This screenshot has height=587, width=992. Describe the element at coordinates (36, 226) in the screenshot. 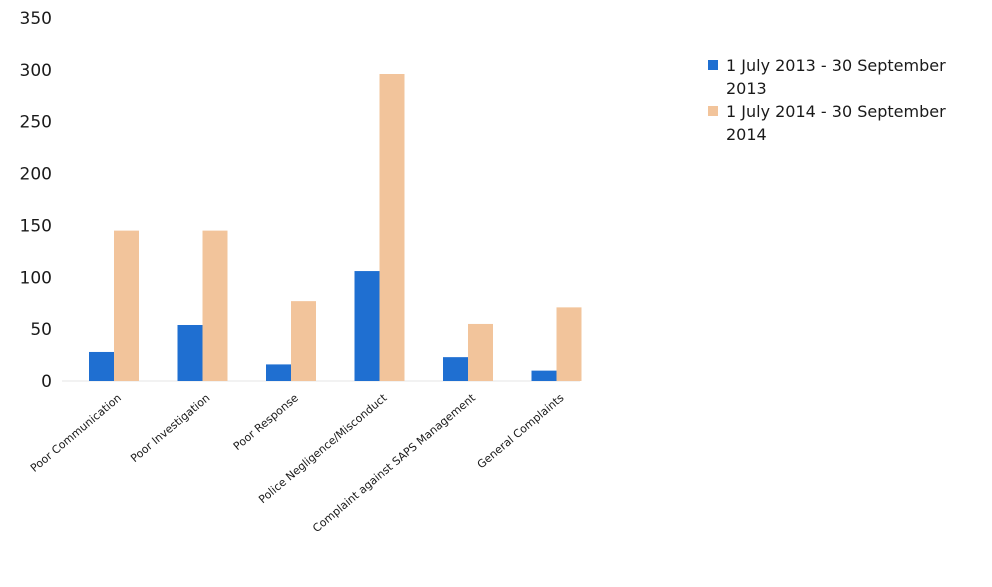

I see `y-tick-label: 150` at that location.